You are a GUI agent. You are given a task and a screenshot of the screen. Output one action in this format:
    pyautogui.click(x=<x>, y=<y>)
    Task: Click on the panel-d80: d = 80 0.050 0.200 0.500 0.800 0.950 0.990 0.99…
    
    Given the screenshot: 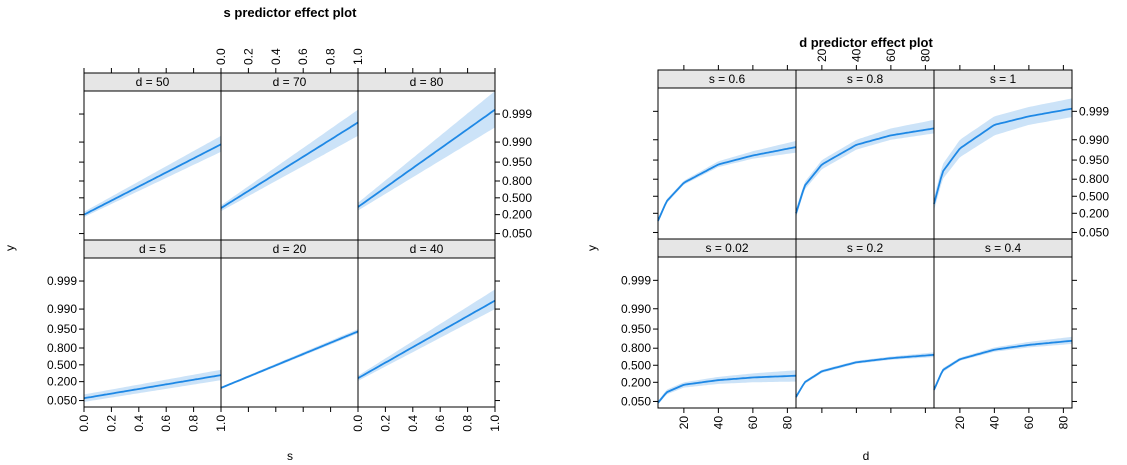 What is the action you would take?
    pyautogui.click(x=444, y=154)
    